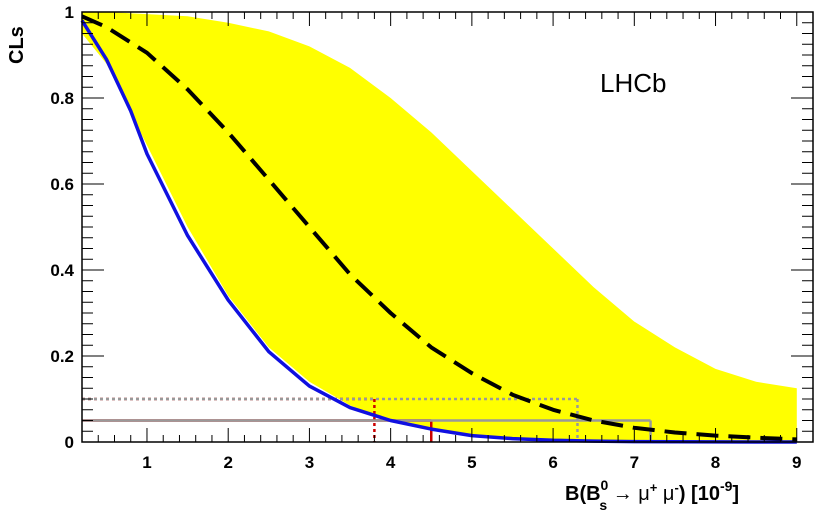 The width and height of the screenshot is (830, 519). Describe the element at coordinates (726, 486) in the screenshot. I see `x-title-exp: -9` at that location.